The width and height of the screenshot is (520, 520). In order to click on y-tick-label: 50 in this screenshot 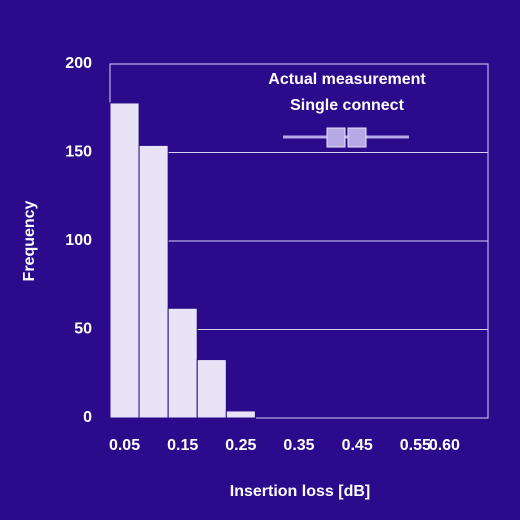, I will do `click(83, 329)`.